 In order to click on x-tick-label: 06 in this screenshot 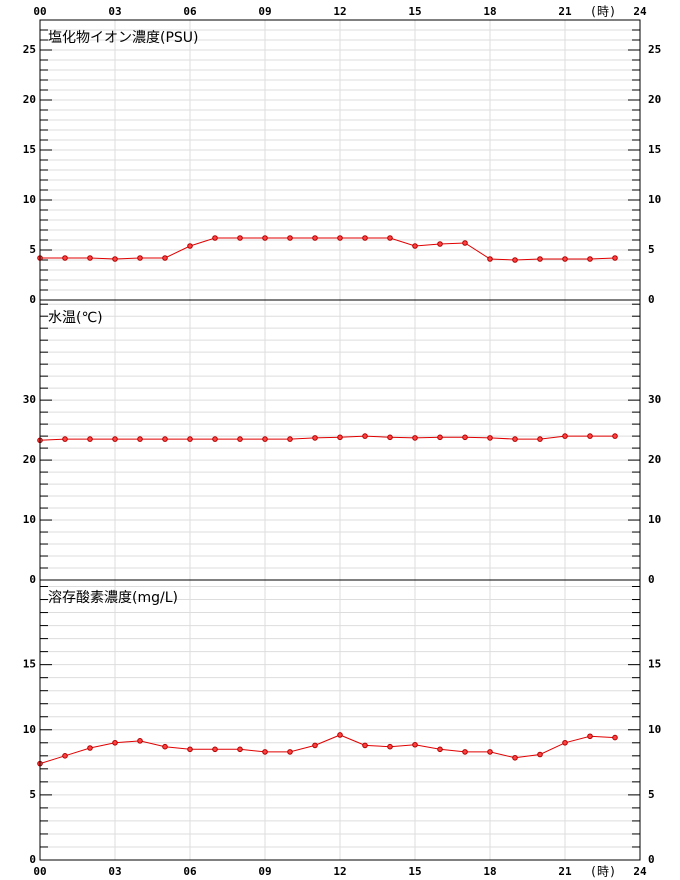, I will do `click(190, 871)`.